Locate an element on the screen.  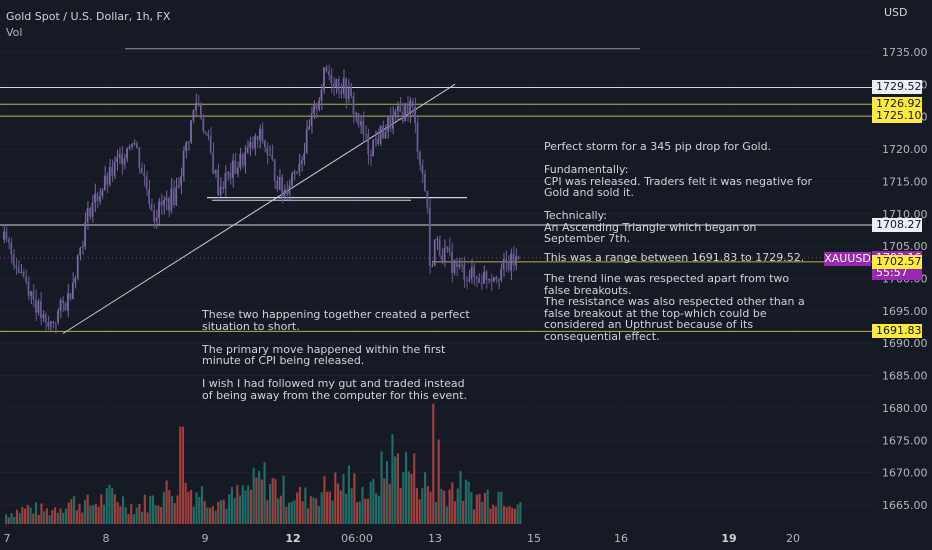
y-tick-label: 1710.00 is located at coordinates (905, 214).